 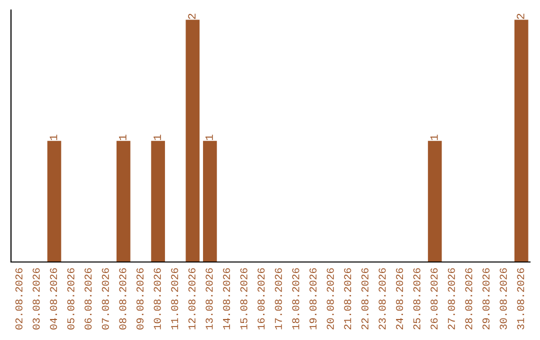 What do you see at coordinates (382, 299) in the screenshot?
I see `x-tick-label: 23.08.2026` at bounding box center [382, 299].